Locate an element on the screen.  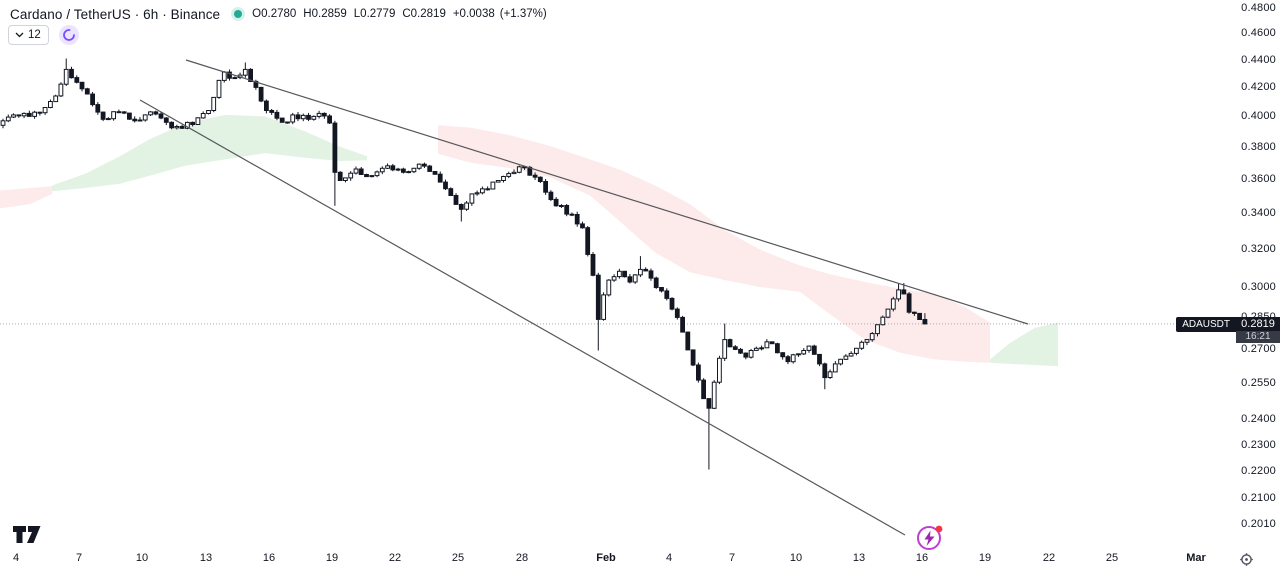
interval-selector: 12 is located at coordinates (28, 35).